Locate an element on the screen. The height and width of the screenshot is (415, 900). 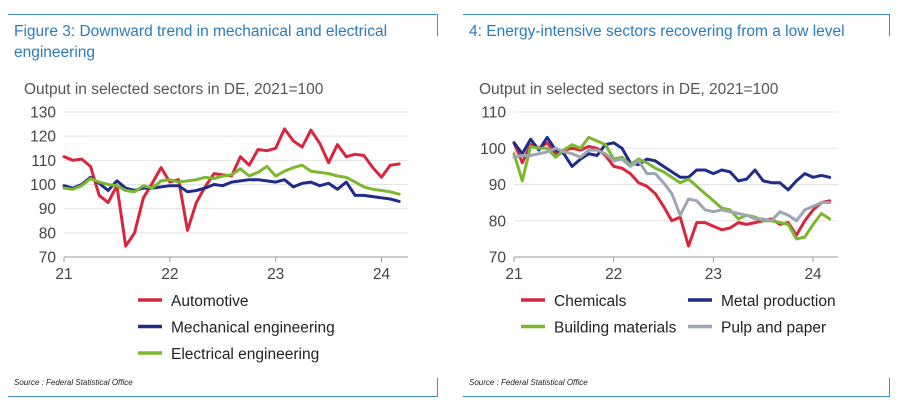
y-tick-label: 130 is located at coordinates (43, 113).